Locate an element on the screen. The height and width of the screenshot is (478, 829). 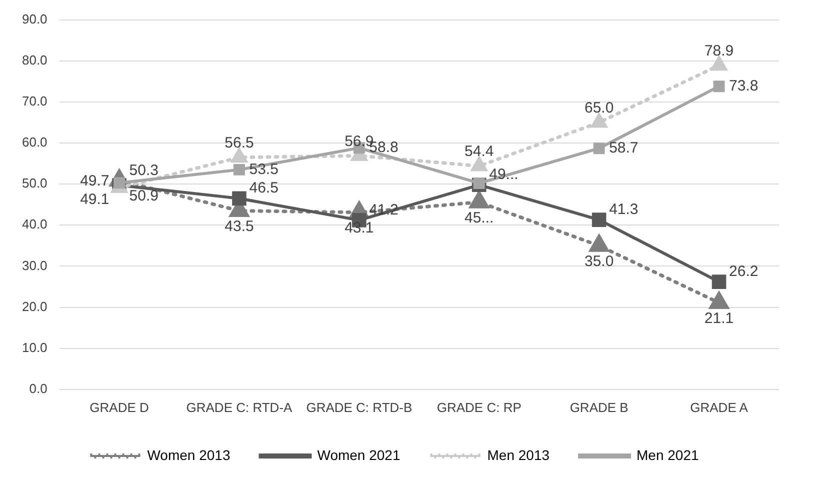
legend-label: Women 2021 is located at coordinates (358, 454).